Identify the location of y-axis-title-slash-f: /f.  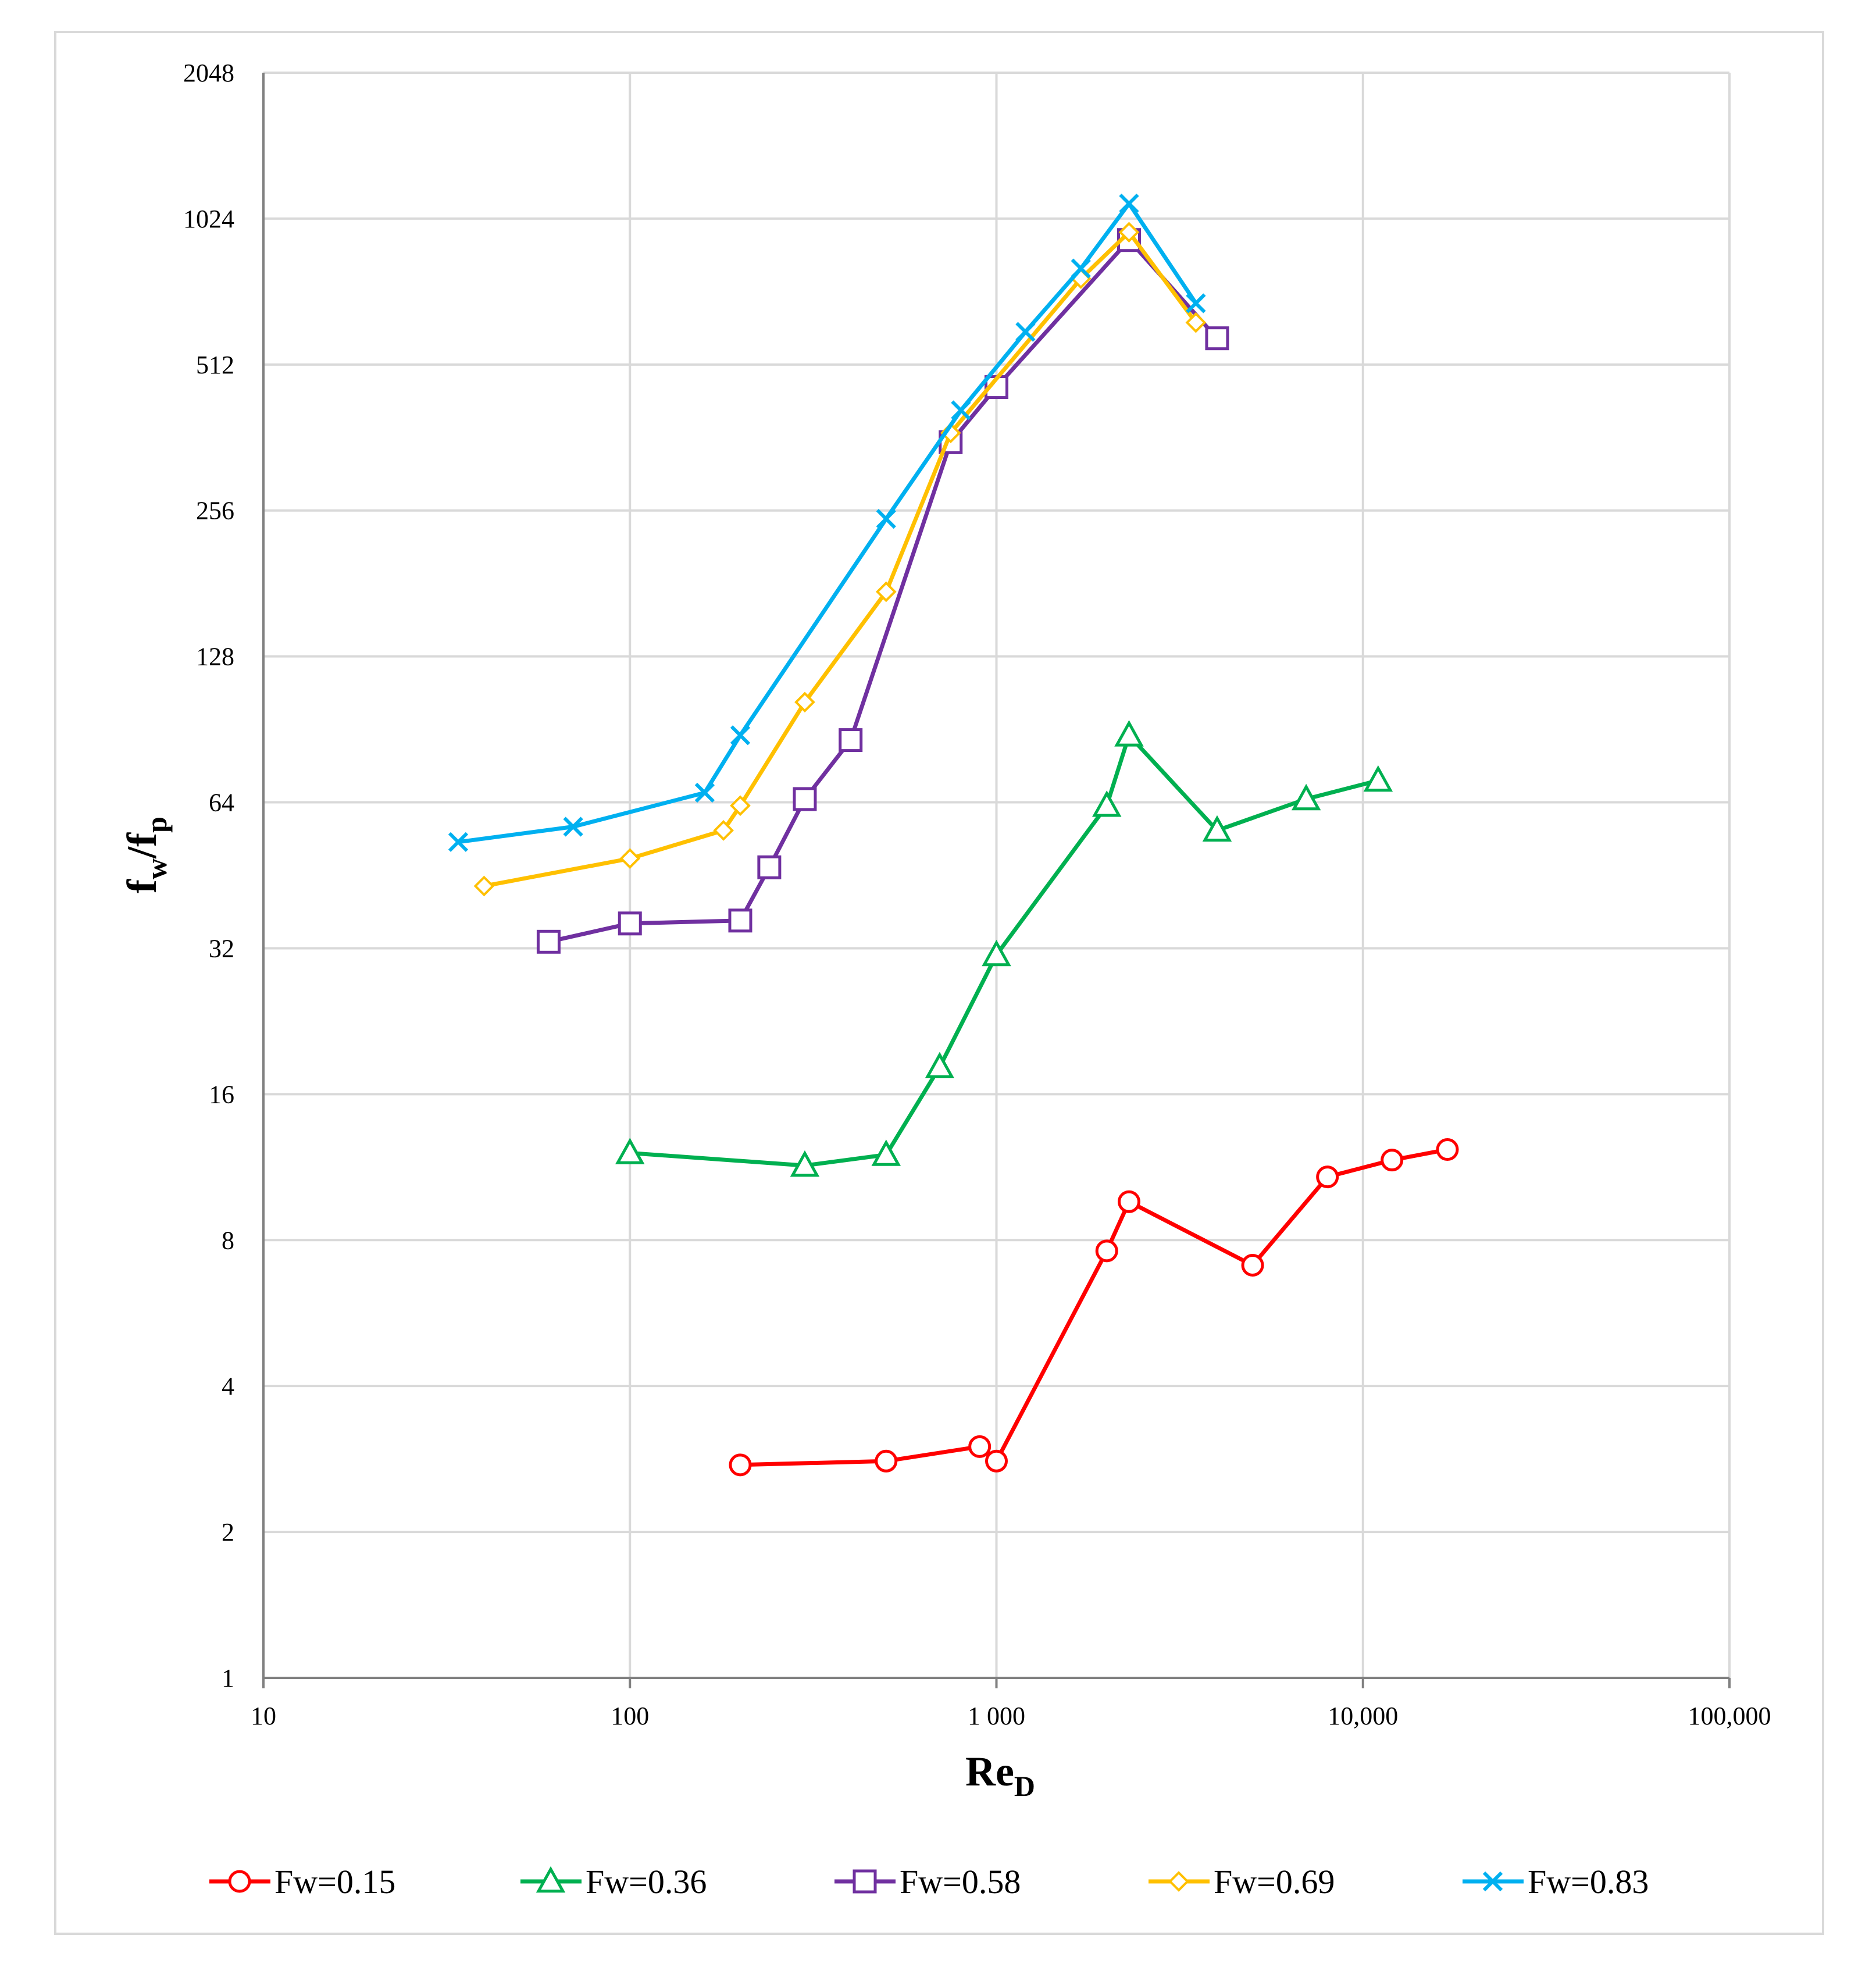
(142, 845).